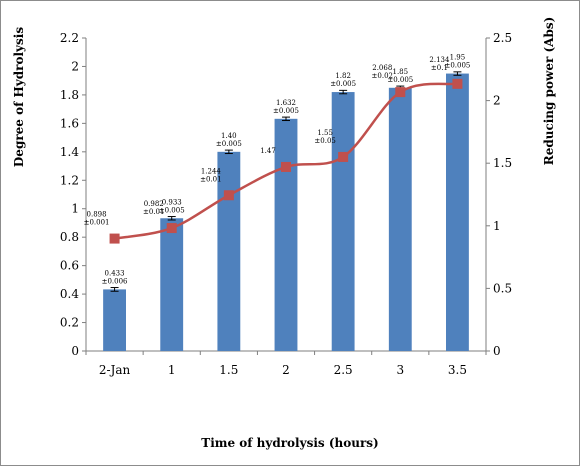 Image resolution: width=580 pixels, height=466 pixels. What do you see at coordinates (69, 323) in the screenshot?
I see `y-tick-label: 0.2` at bounding box center [69, 323].